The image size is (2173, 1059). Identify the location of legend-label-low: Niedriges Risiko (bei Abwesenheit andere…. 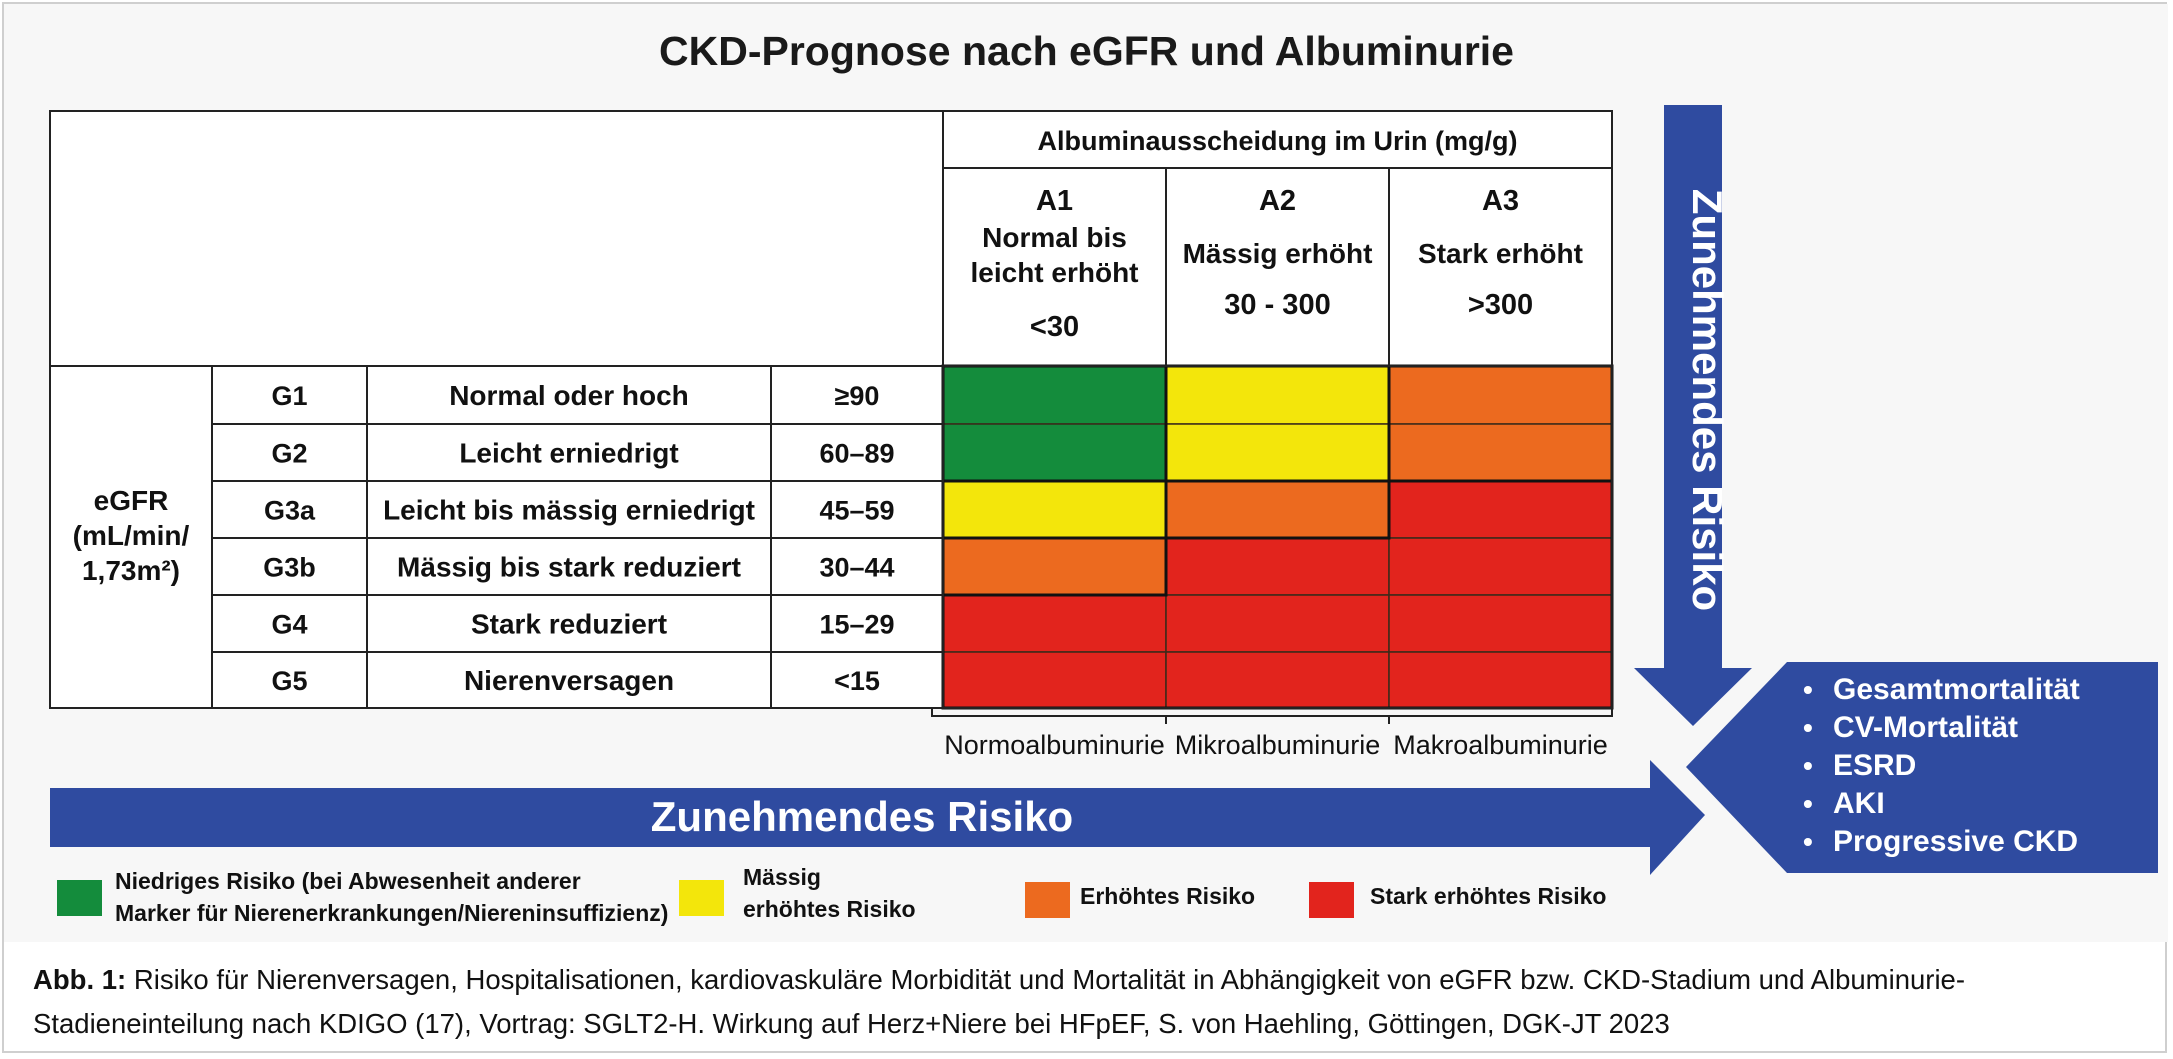
(348, 881).